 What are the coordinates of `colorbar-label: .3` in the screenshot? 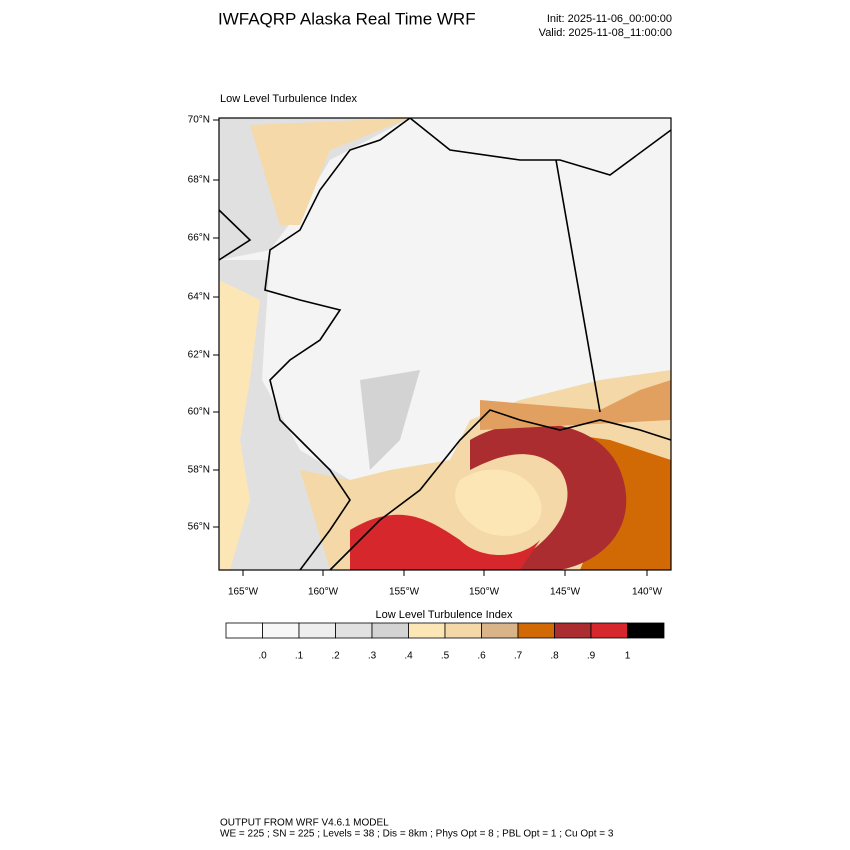 It's located at (372, 656).